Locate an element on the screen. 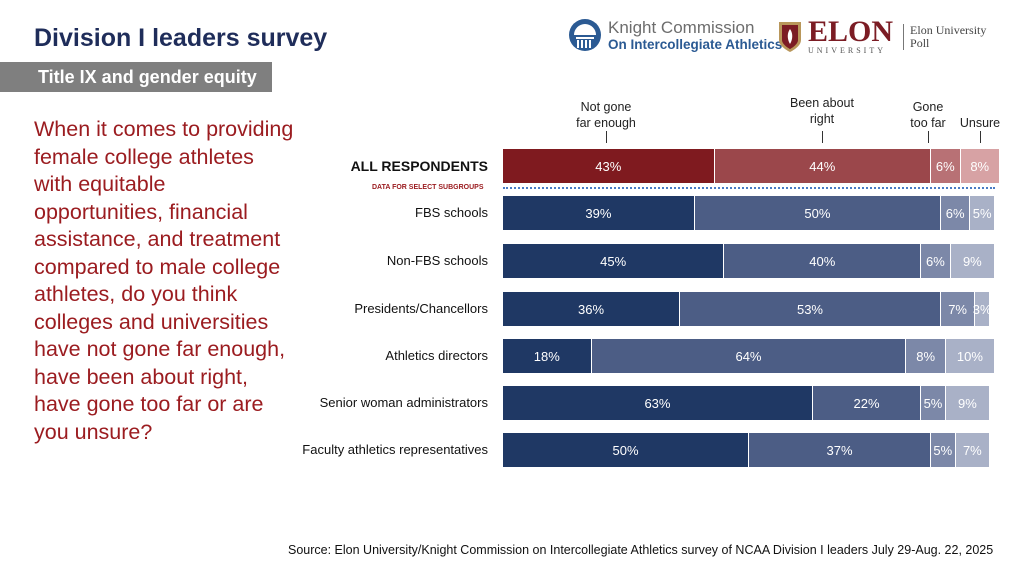  elon-wordmark: ELON is located at coordinates (851, 31).